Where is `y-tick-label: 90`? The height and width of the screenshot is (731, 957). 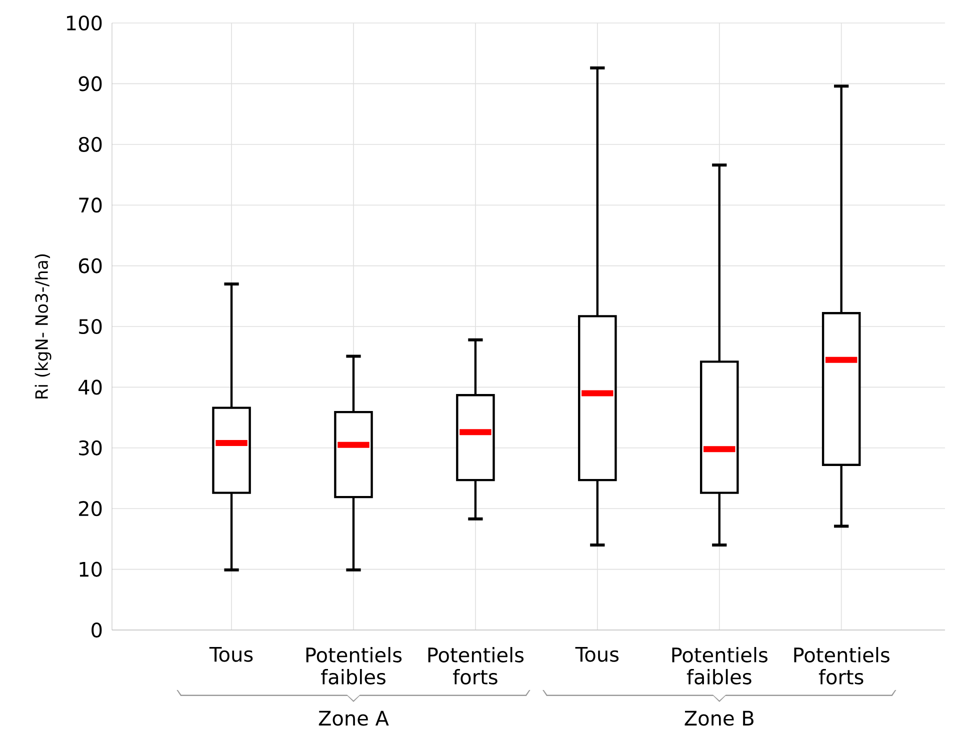
y-tick-label: 90 is located at coordinates (90, 84).